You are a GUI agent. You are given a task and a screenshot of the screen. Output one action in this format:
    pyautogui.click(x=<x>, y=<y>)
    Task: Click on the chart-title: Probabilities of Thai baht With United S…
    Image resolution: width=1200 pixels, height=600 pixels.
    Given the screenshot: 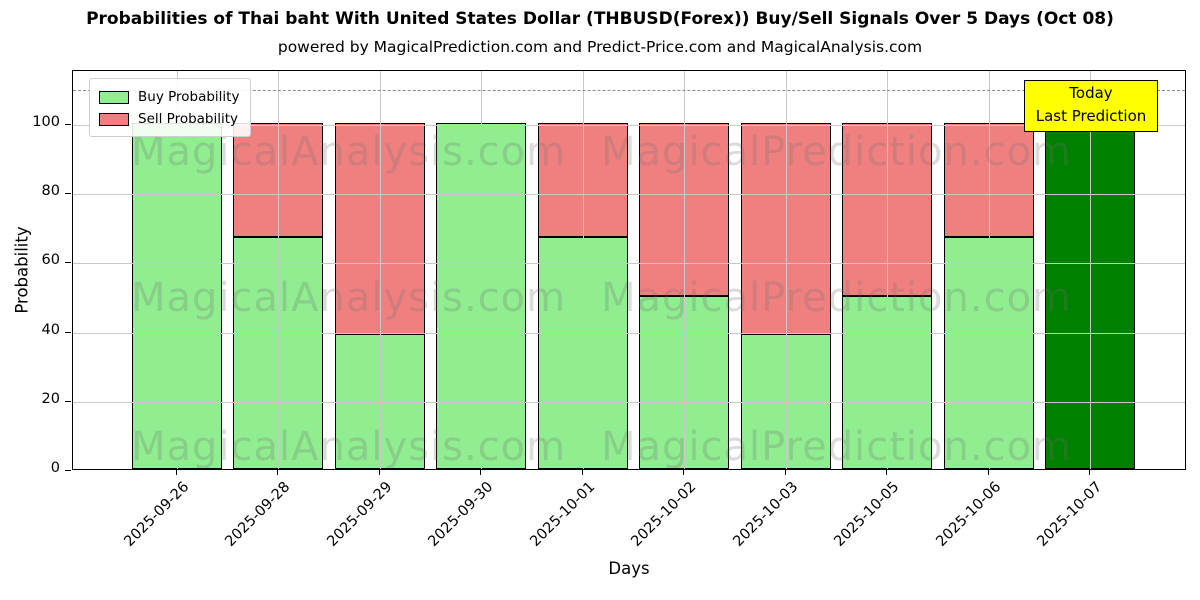 What is the action you would take?
    pyautogui.click(x=600, y=19)
    